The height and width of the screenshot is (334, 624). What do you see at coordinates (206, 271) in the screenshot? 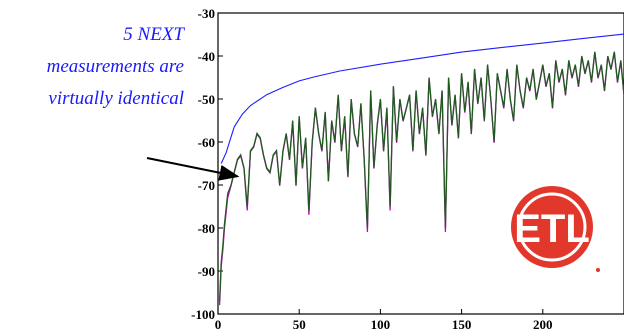
I see `y-tick-label: -90` at bounding box center [206, 271].